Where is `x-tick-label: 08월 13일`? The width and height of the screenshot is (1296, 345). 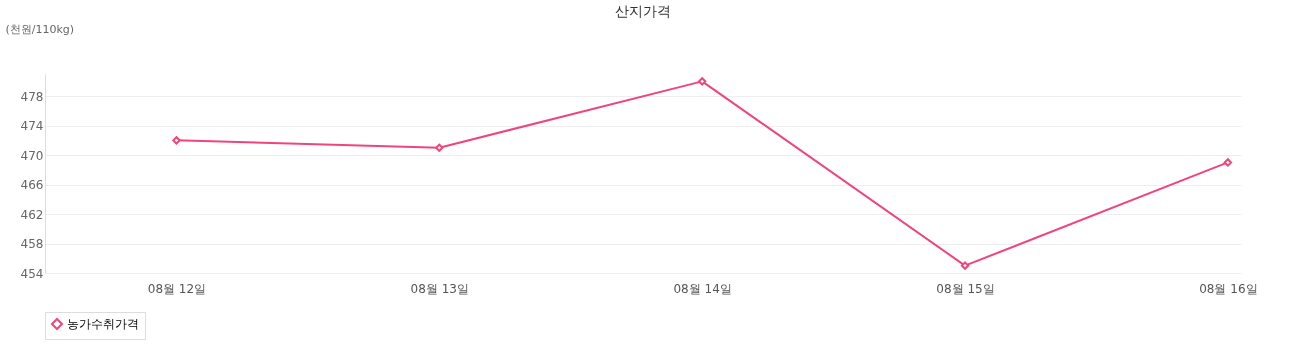
x-tick-label: 08월 13일 is located at coordinates (439, 288).